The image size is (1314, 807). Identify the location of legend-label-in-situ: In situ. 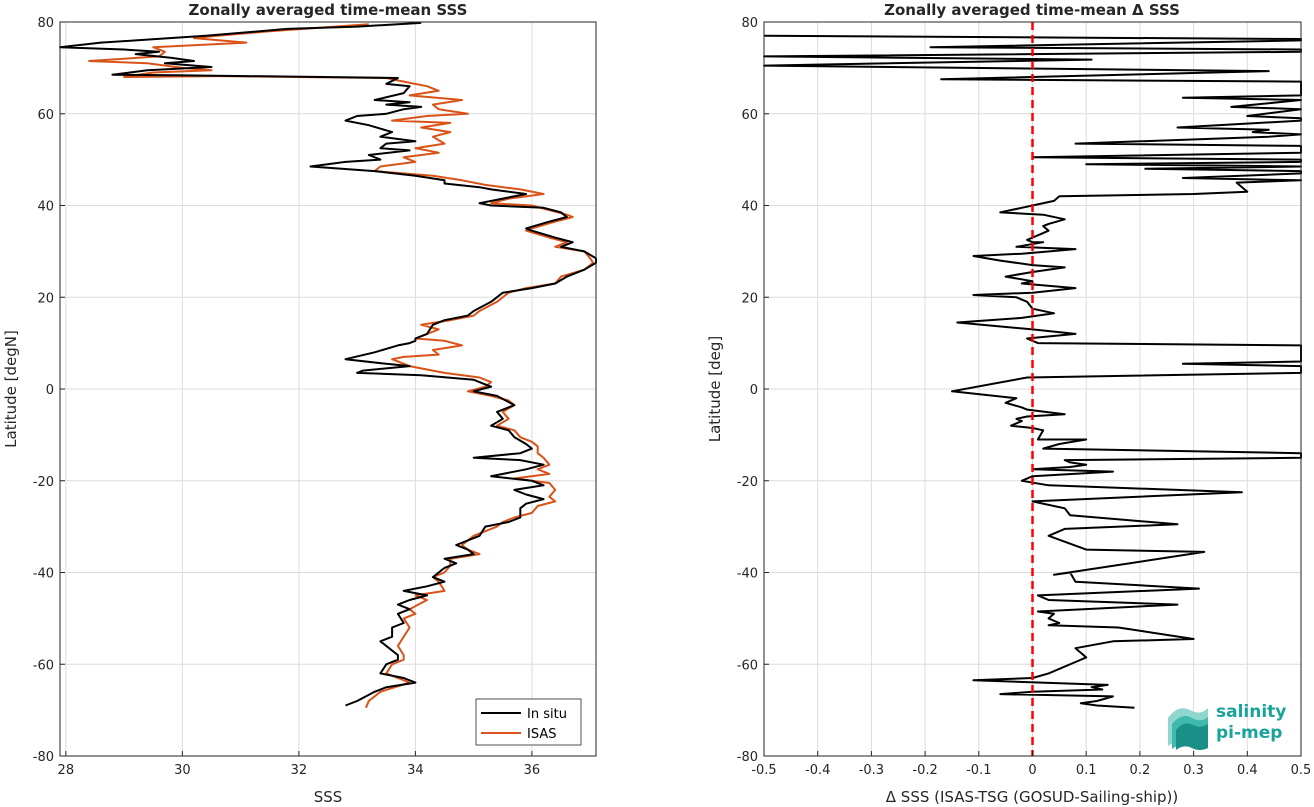
(547, 714).